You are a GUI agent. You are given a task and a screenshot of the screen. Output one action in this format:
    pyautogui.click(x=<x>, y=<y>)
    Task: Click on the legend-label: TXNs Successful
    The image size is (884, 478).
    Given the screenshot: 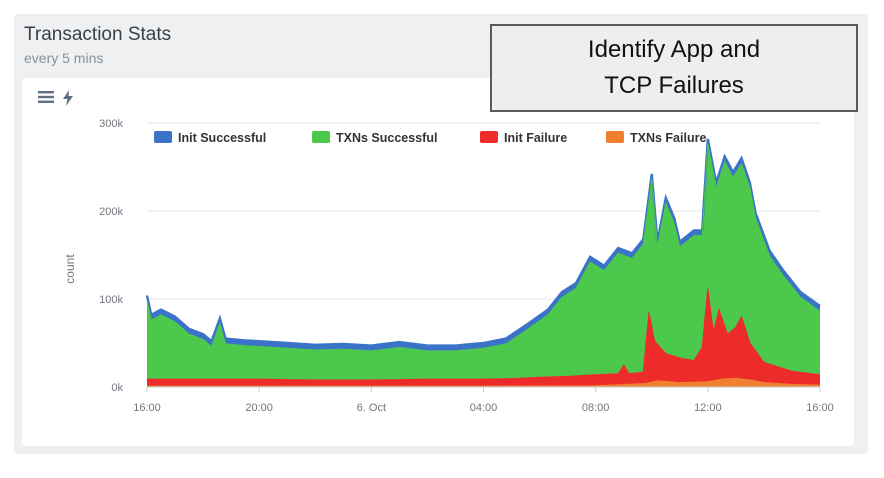 What is the action you would take?
    pyautogui.click(x=386, y=138)
    